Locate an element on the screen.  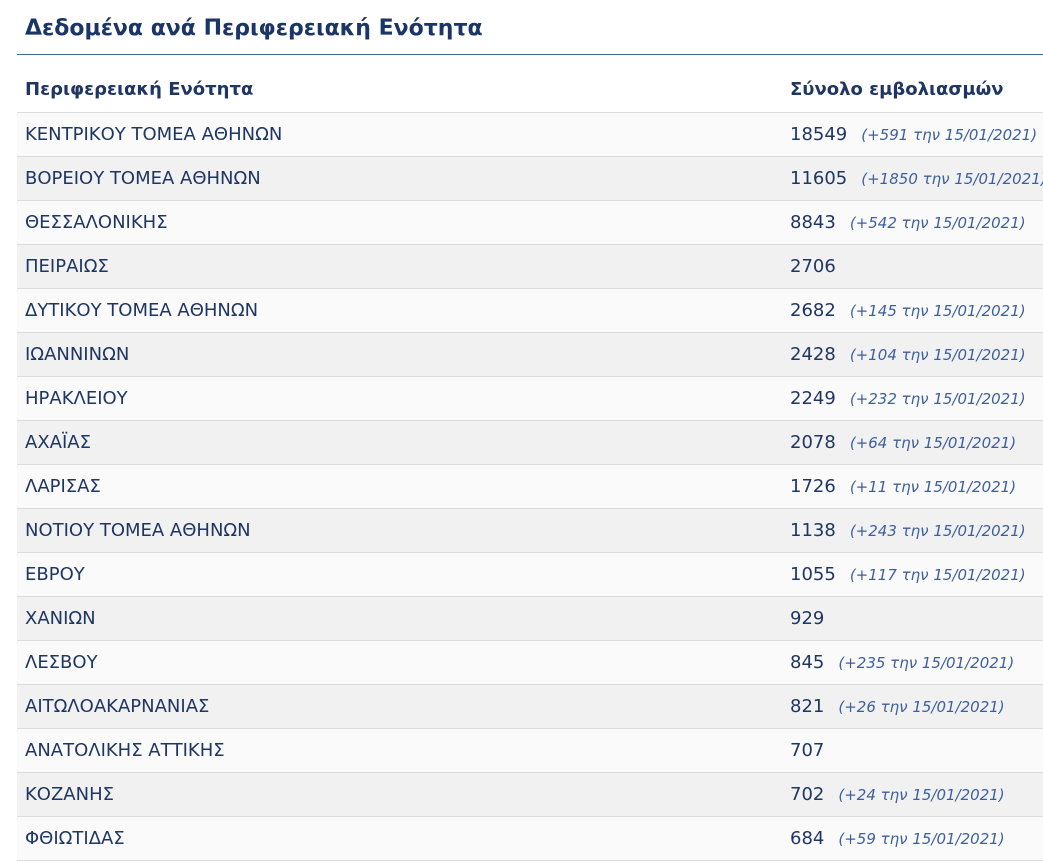
region-name: ΠΕΙΡΑΙΩΣ is located at coordinates (67, 266).